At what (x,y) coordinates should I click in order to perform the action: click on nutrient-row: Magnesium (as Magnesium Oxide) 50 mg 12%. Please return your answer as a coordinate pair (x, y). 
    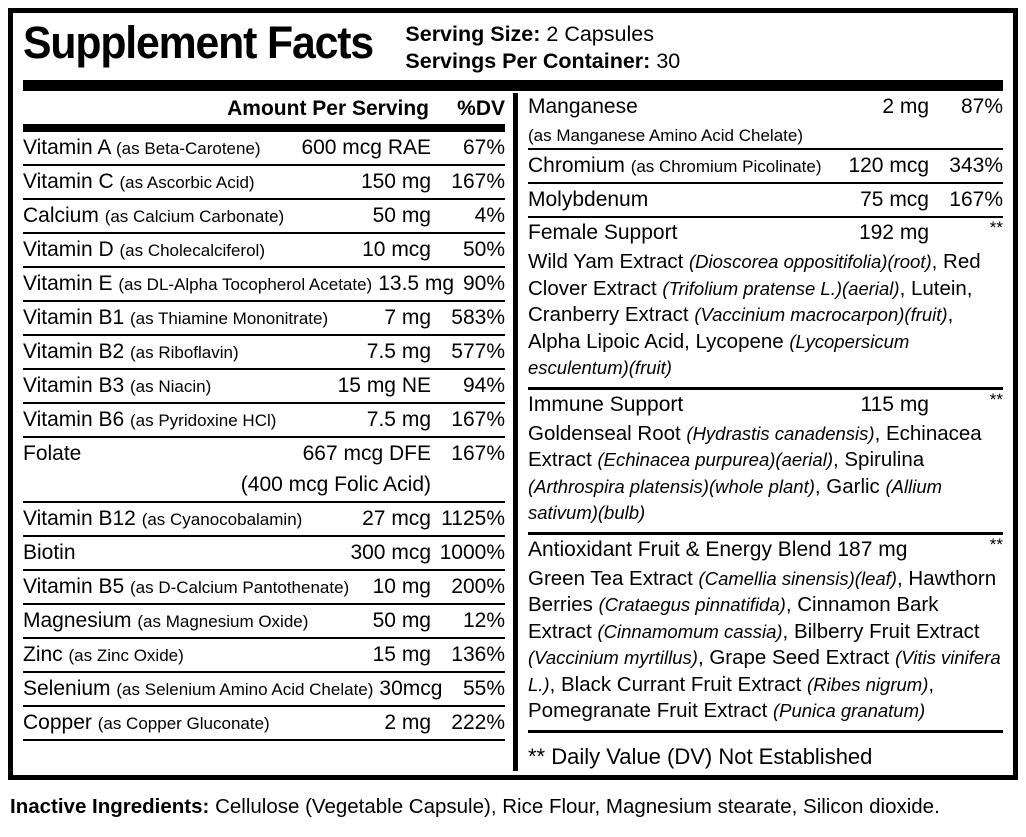
    Looking at the image, I should click on (264, 622).